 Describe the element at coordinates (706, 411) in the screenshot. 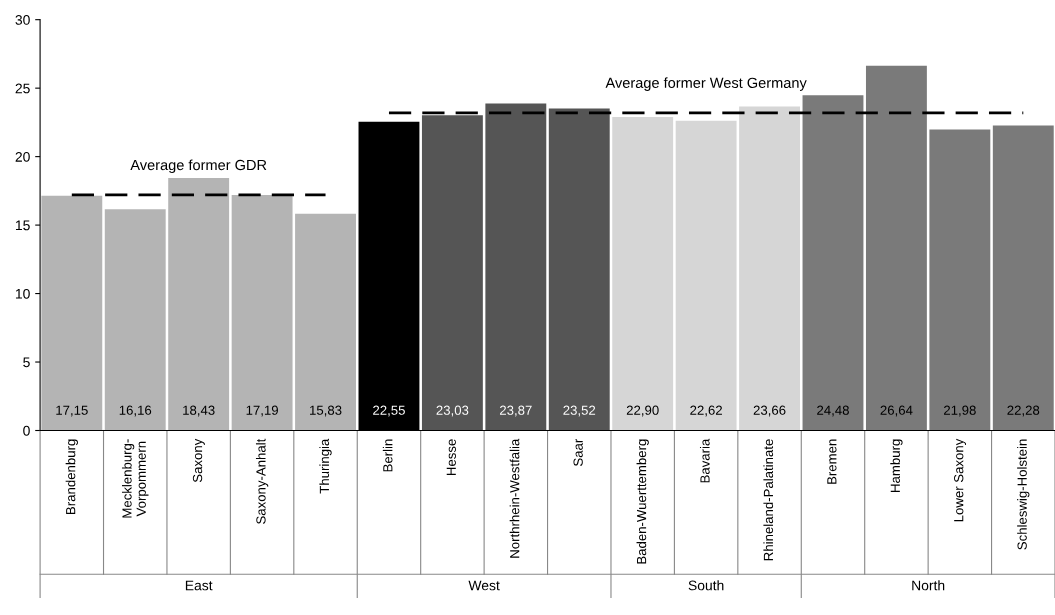

I see `data-label: 22,62` at that location.